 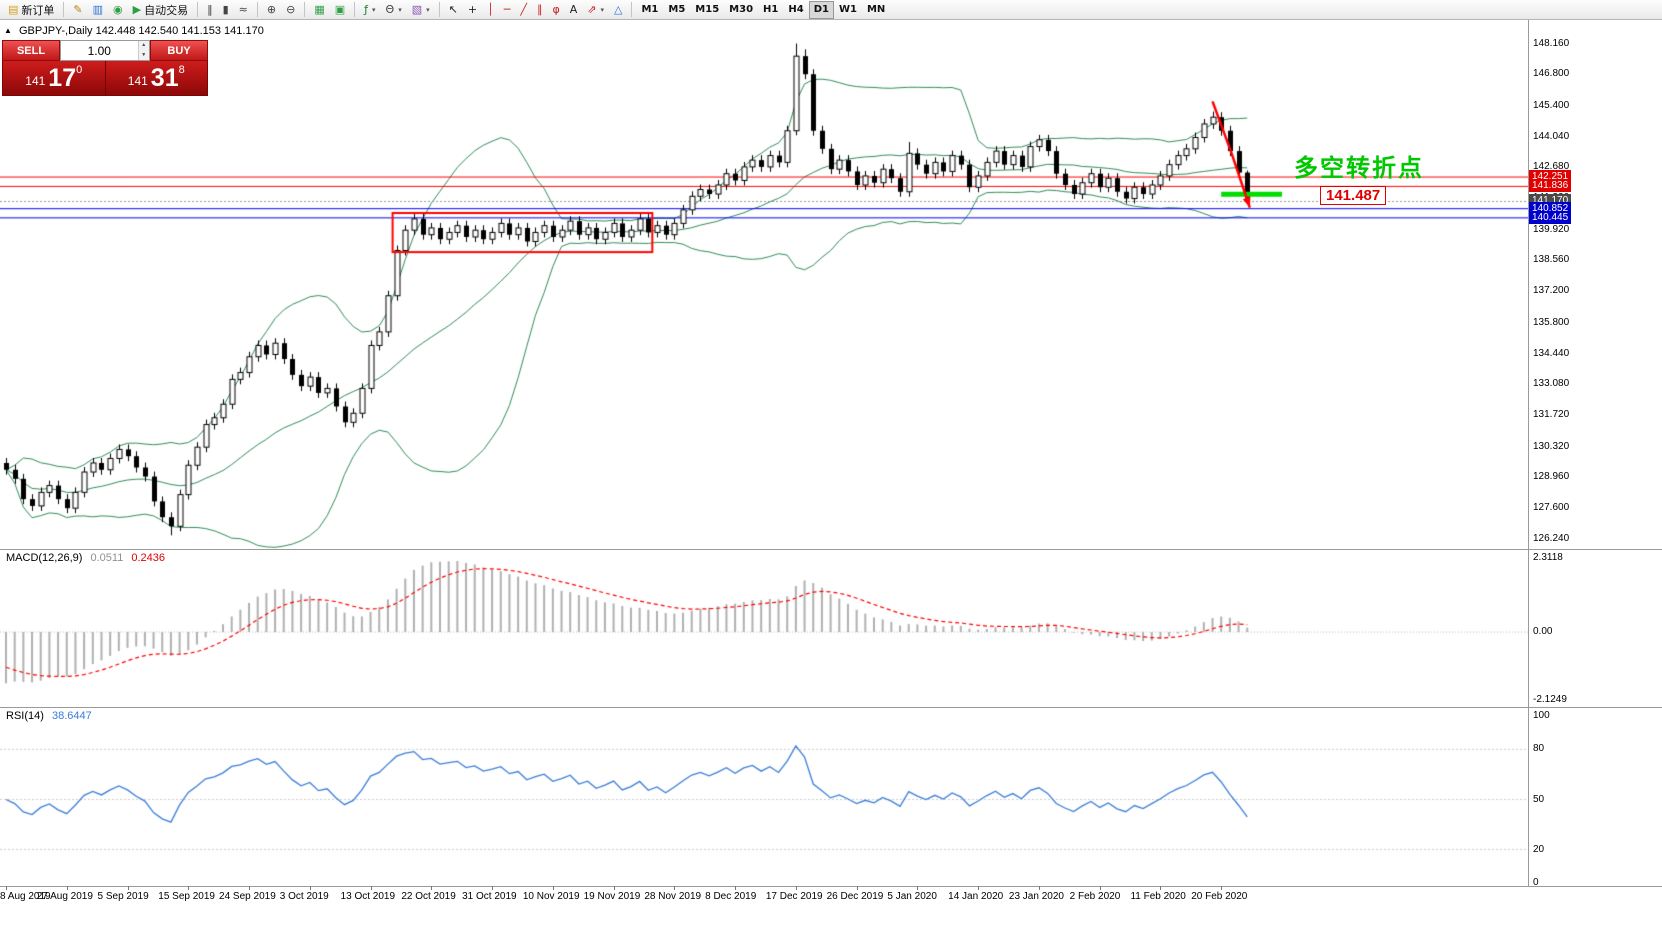 I want to click on autotrading-button: ▶ 自动交易, so click(x=160, y=10).